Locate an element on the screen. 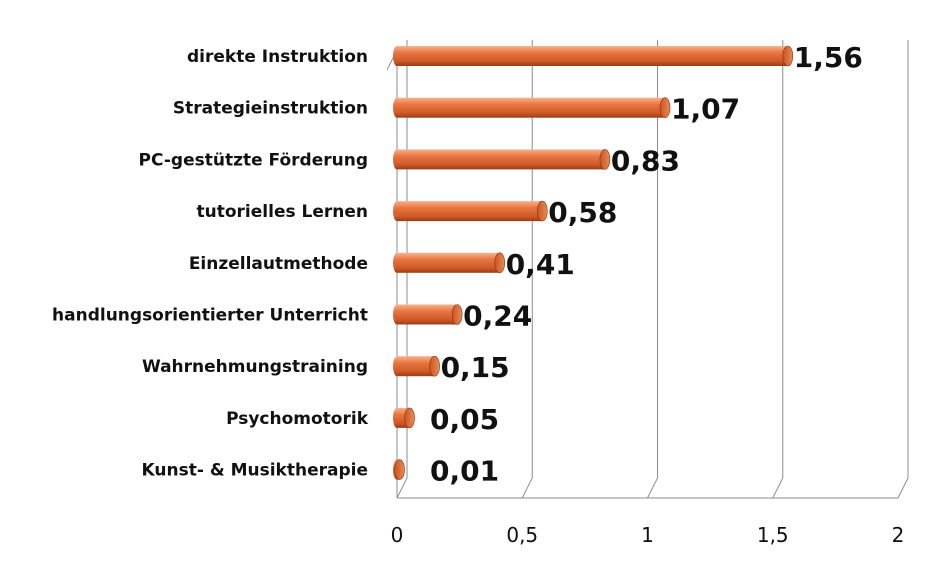 The image size is (946, 573). x-tick-label-1: 0,5 is located at coordinates (522, 535).